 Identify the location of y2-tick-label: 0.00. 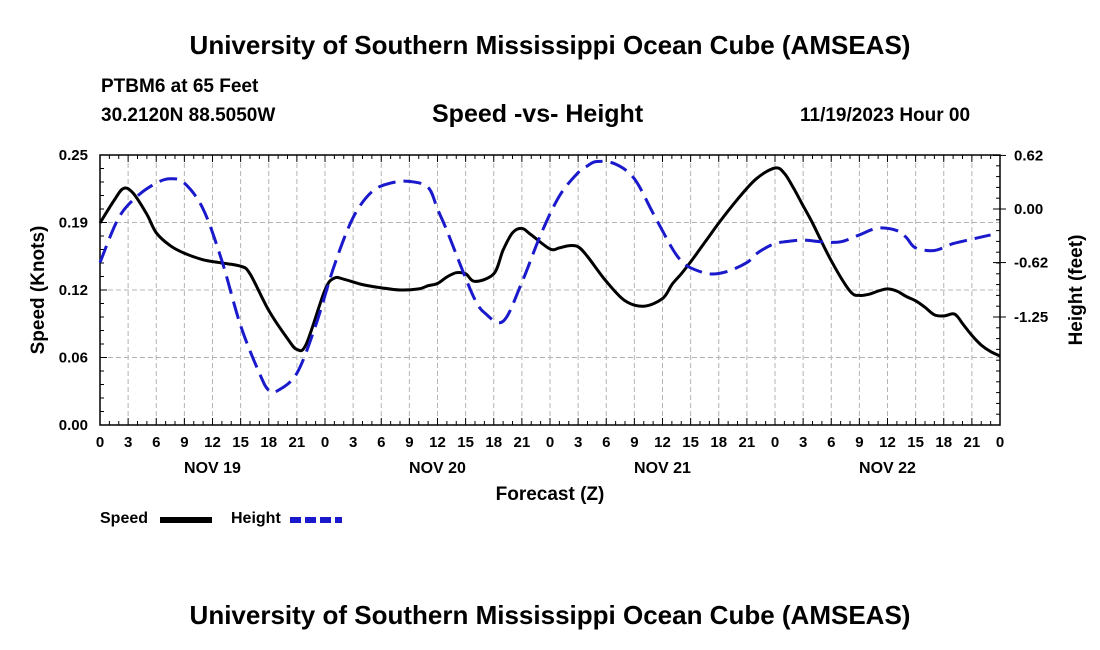
(1028, 209).